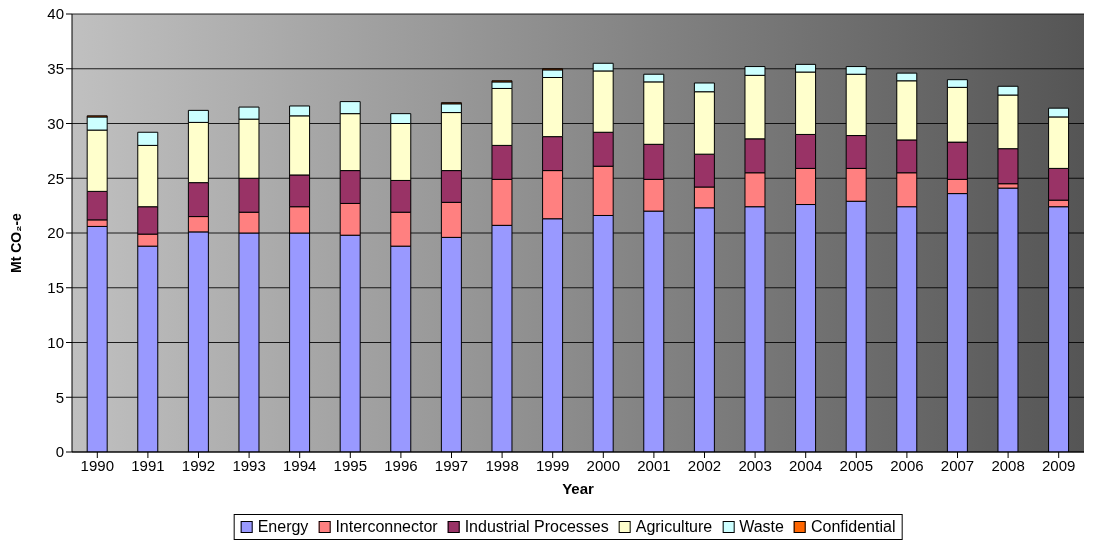 The image size is (1096, 552). Describe the element at coordinates (55, 14) in the screenshot. I see `y-tick-label: 40` at that location.